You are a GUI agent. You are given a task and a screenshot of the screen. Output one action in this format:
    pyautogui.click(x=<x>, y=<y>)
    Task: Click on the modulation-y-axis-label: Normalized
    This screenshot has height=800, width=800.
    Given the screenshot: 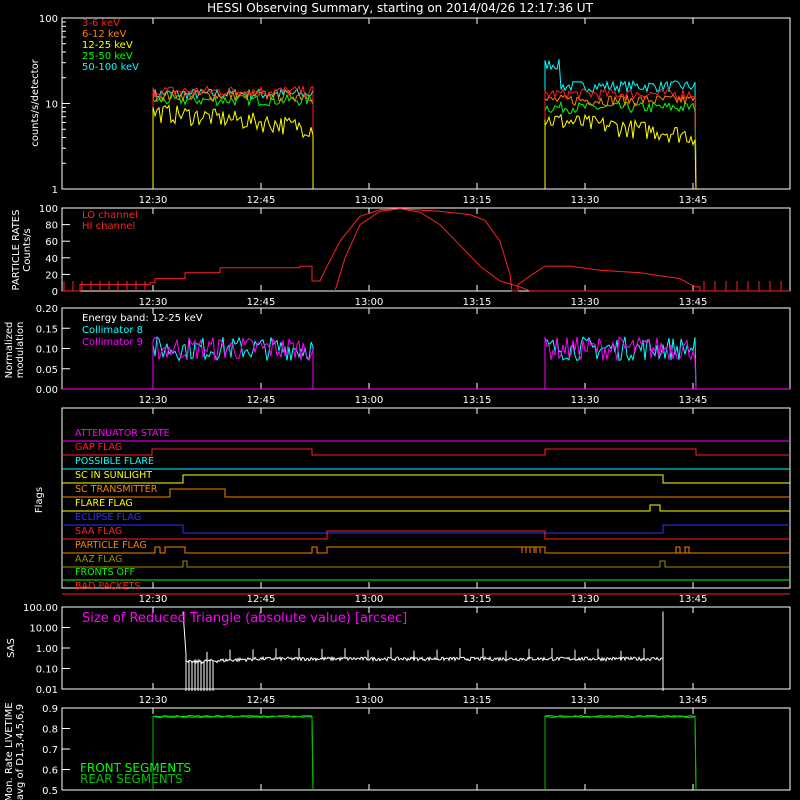 What is the action you would take?
    pyautogui.click(x=9, y=350)
    